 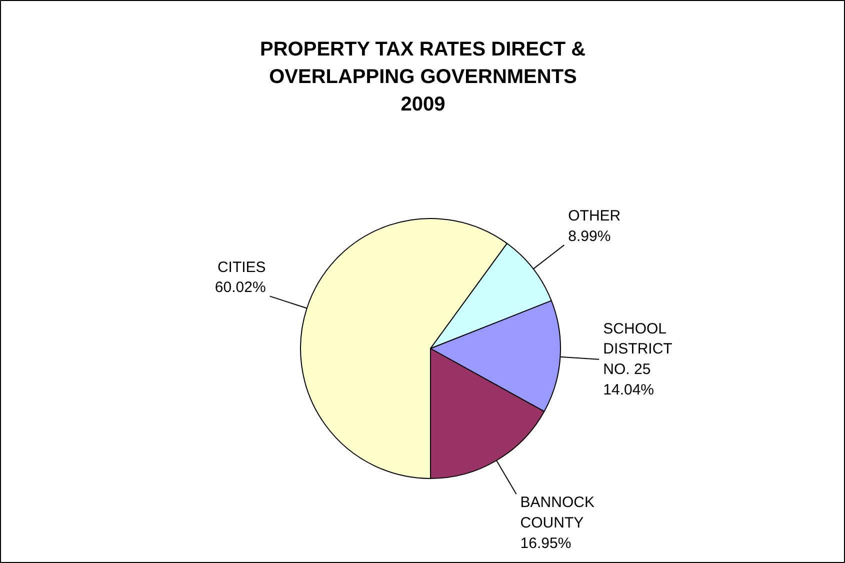 What do you see at coordinates (628, 390) in the screenshot?
I see `data-label: 14.04%` at bounding box center [628, 390].